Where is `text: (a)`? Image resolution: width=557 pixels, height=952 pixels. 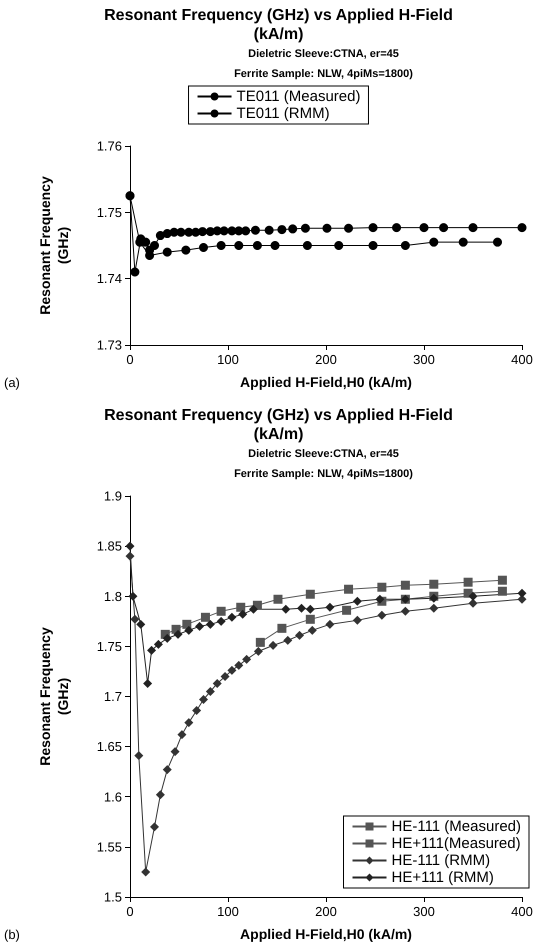 text: (a) is located at coordinates (12, 382).